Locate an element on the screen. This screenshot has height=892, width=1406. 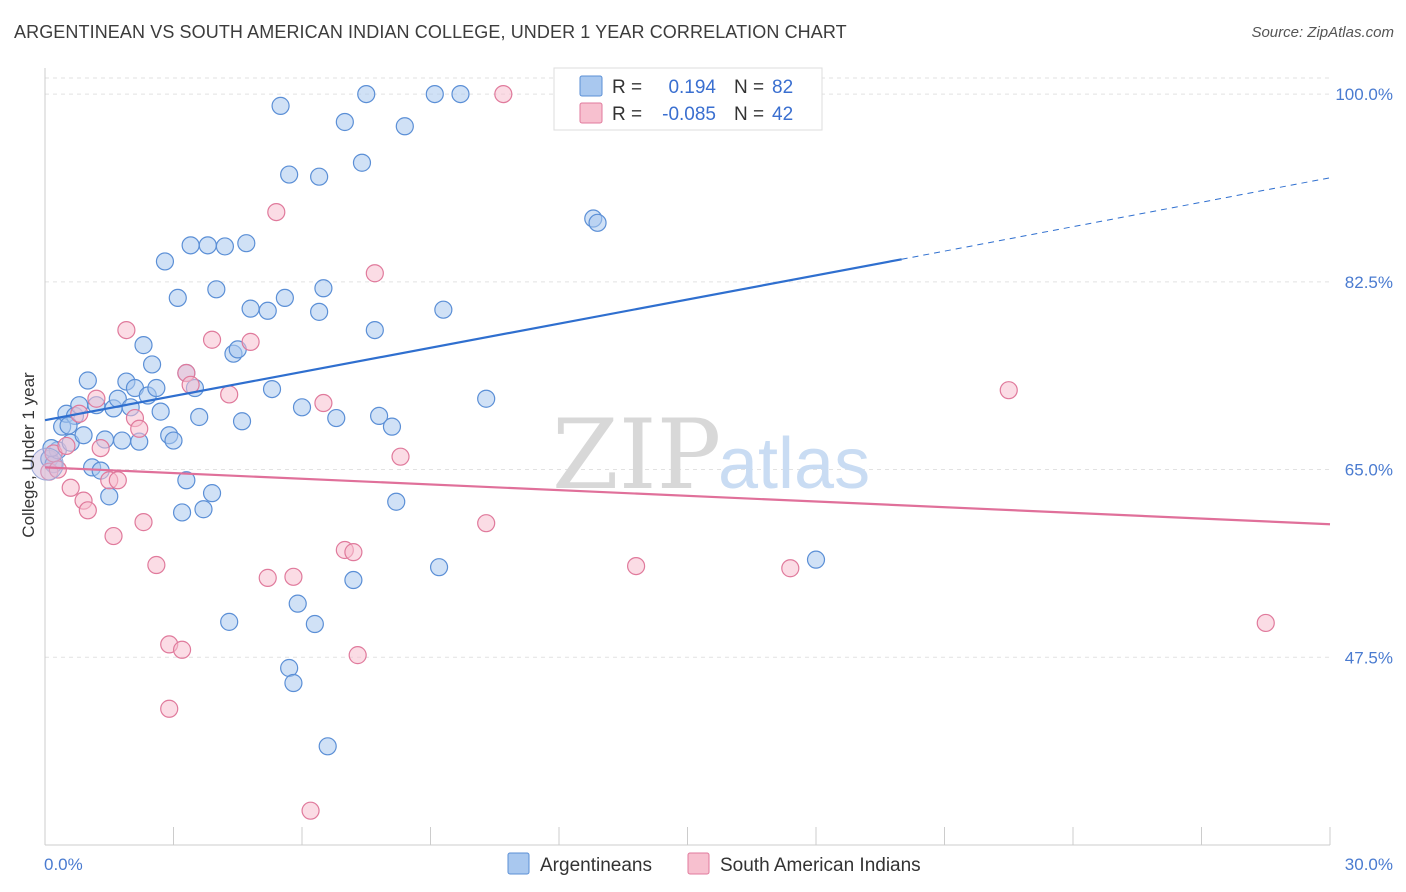
bottom-legend-swatch-argentineans is located at coordinates (518, 863).